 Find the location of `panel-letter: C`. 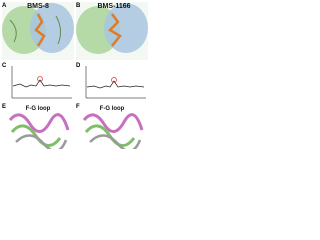

panel-letter: C is located at coordinates (4, 66).